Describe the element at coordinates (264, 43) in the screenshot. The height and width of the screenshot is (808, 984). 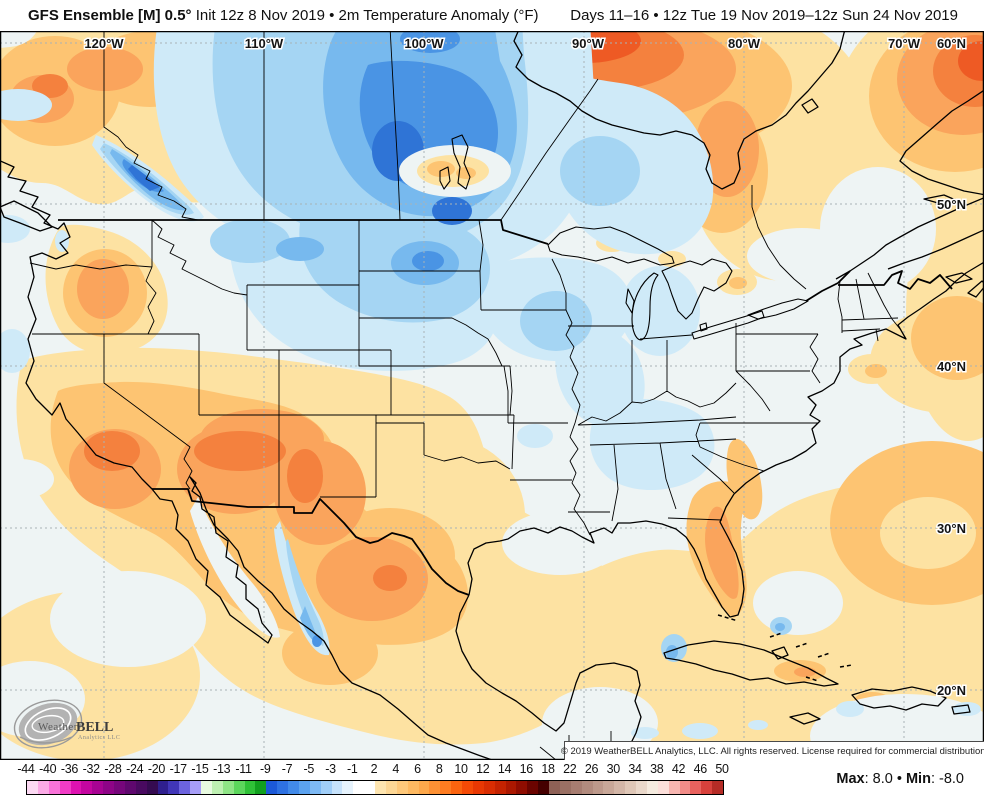
I see `longitude-label: 110°W` at that location.